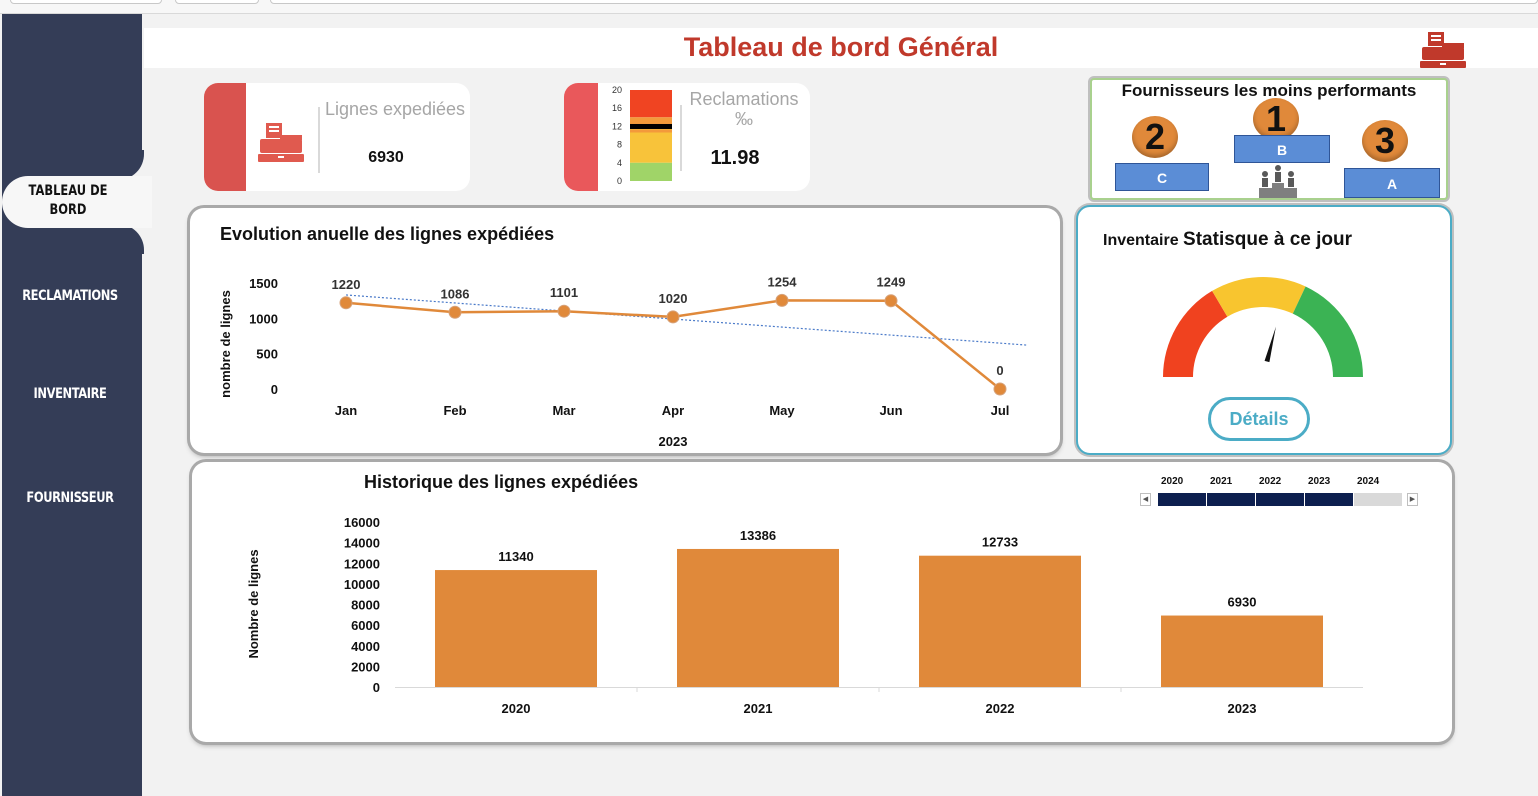 Image resolution: width=1538 pixels, height=796 pixels. What do you see at coordinates (253, 603) in the screenshot?
I see `y-axis-label: Nombre de lignes` at bounding box center [253, 603].